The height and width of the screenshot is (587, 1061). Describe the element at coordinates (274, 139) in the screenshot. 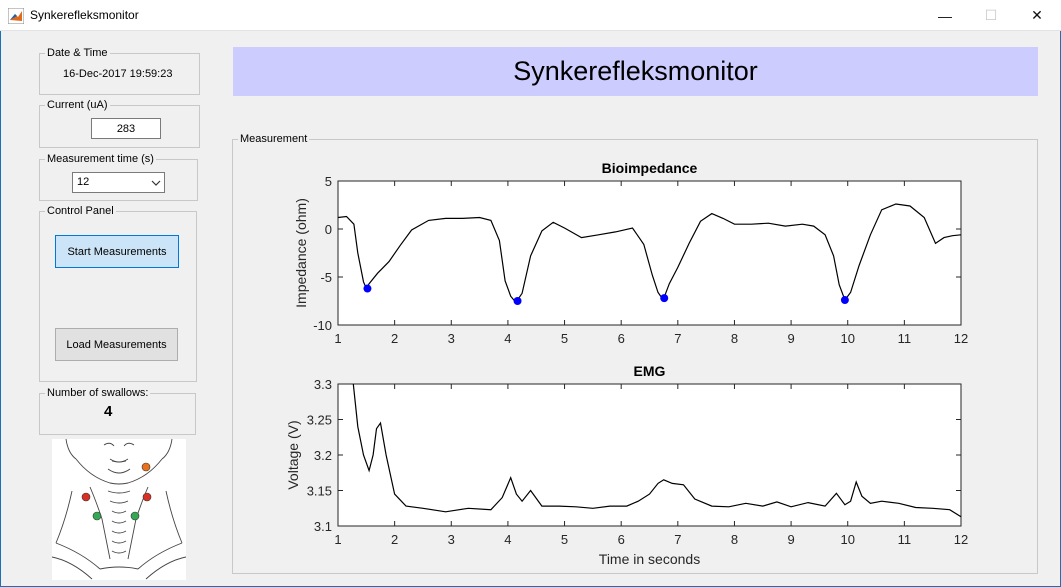

I see `measurement-legend: Measurement` at that location.